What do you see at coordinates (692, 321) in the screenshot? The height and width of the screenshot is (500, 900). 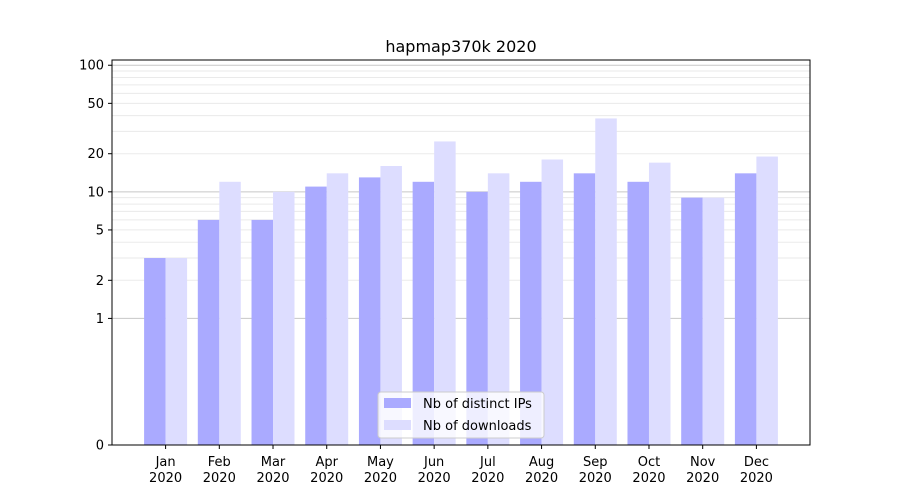 I see `bar-nb-of-distinct-ips-nov` at bounding box center [692, 321].